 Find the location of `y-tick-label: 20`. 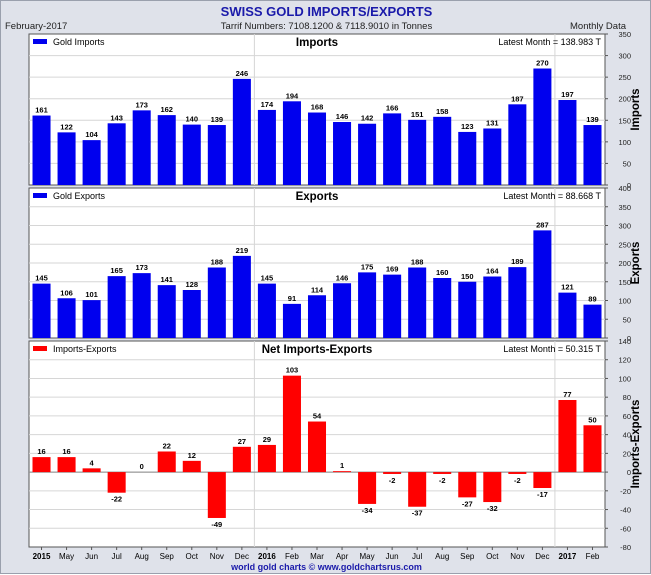

y-tick-label: 20 is located at coordinates (627, 453).